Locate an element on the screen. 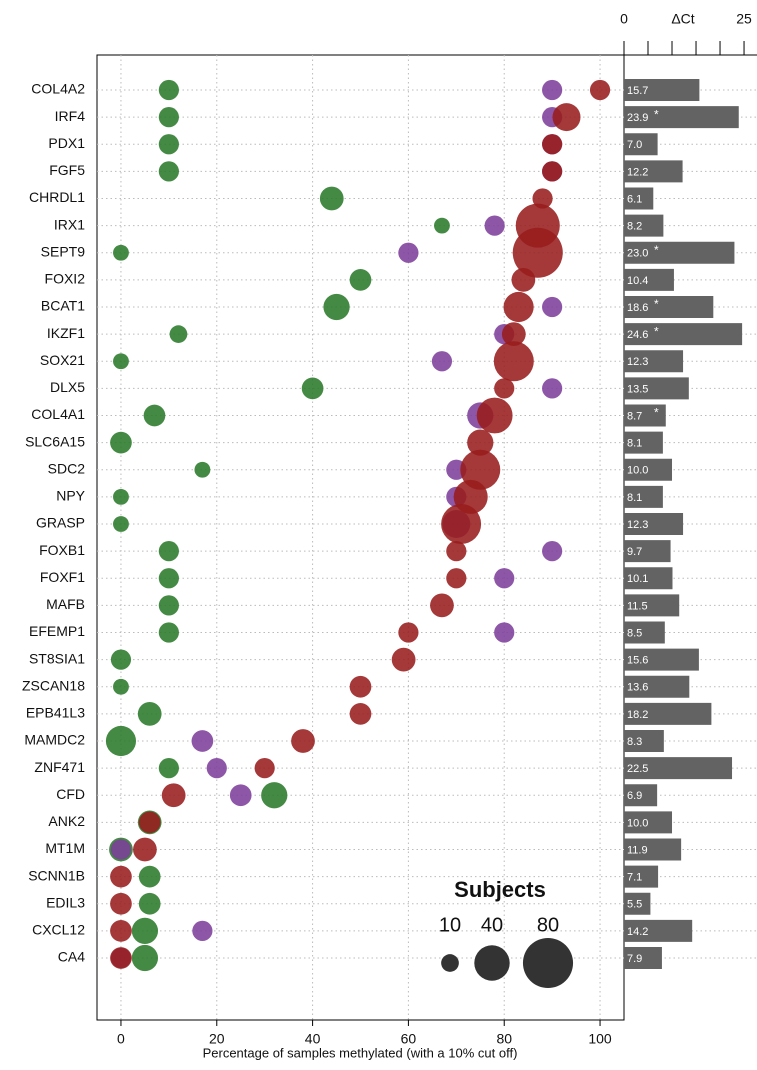 This screenshot has height=1070, width=757. bar-value-label: 13.5 is located at coordinates (637, 389).